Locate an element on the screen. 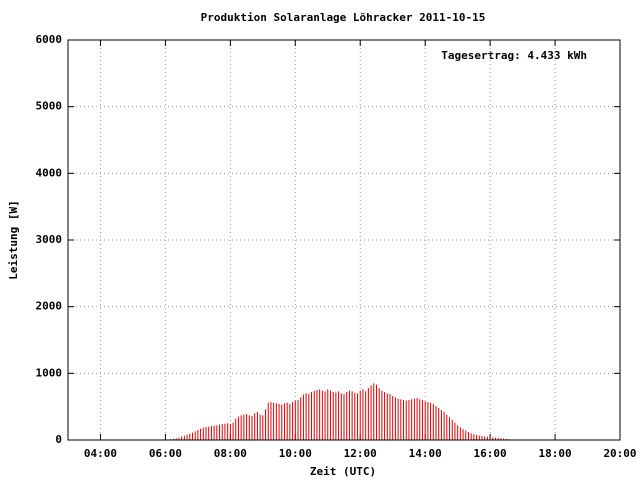 This screenshot has height=480, width=640. y-tick-label: 6000 is located at coordinates (49, 39).